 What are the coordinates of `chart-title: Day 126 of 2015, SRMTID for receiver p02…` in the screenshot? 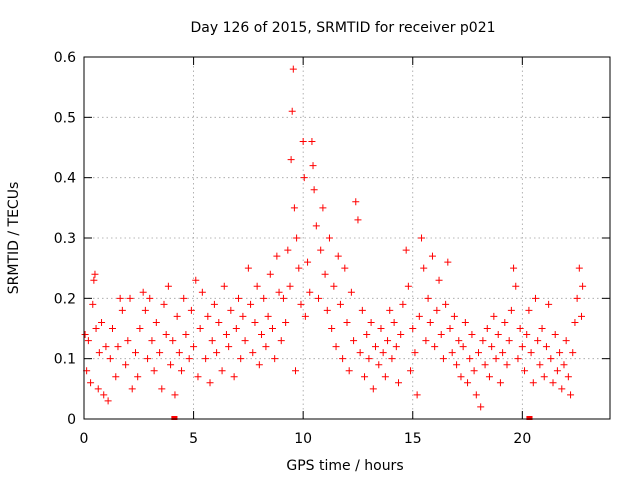 It's located at (342, 28).